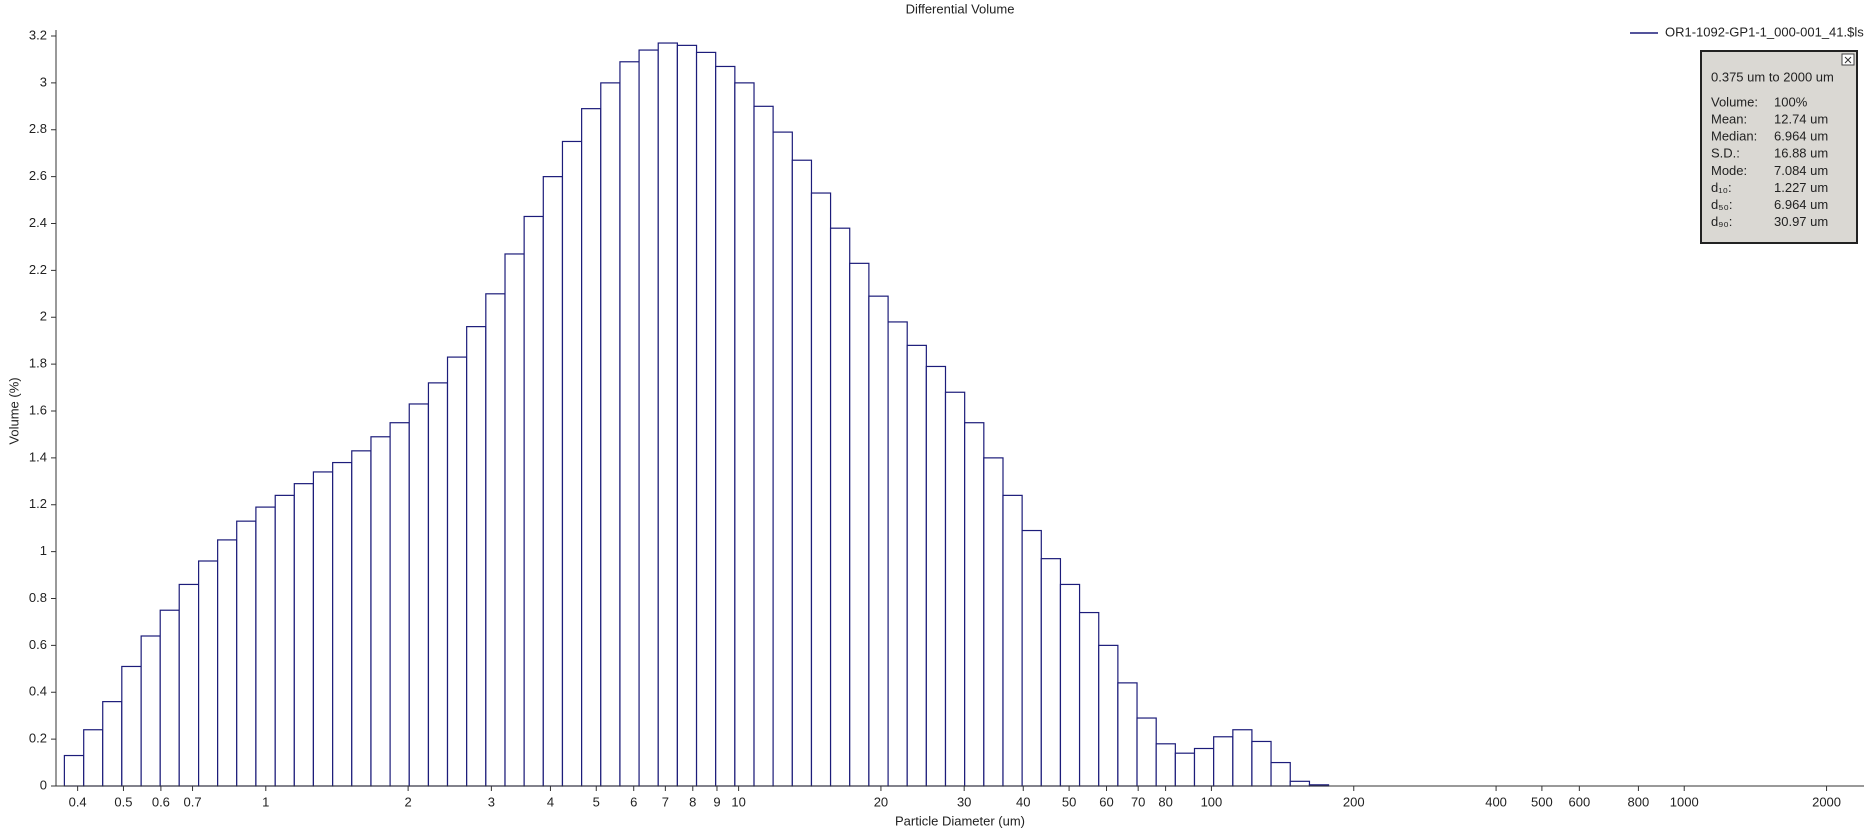 This screenshot has height=832, width=1872. Describe the element at coordinates (38, 738) in the screenshot. I see `y-tick-label: 0.2` at that location.